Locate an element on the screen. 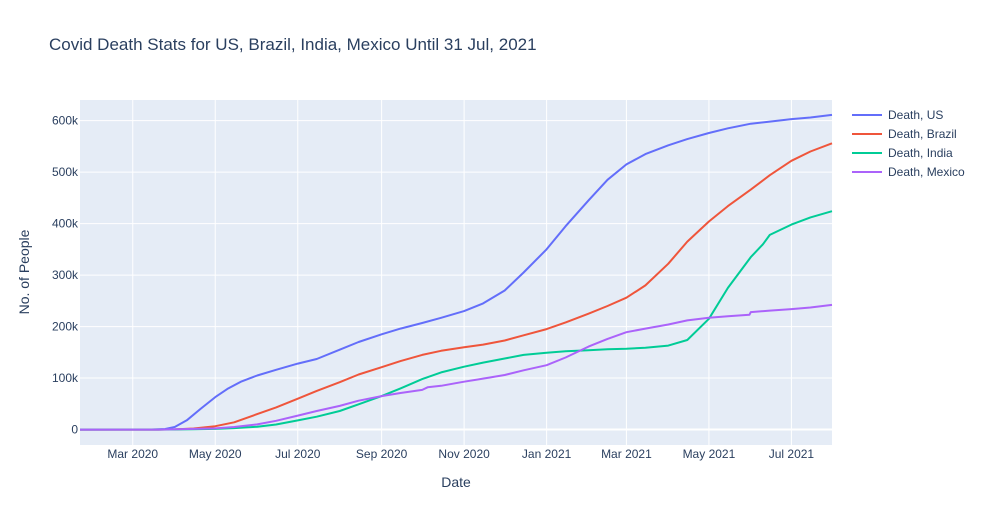 Image resolution: width=982 pixels, height=530 pixels. legend-item: Death, US is located at coordinates (897, 115).